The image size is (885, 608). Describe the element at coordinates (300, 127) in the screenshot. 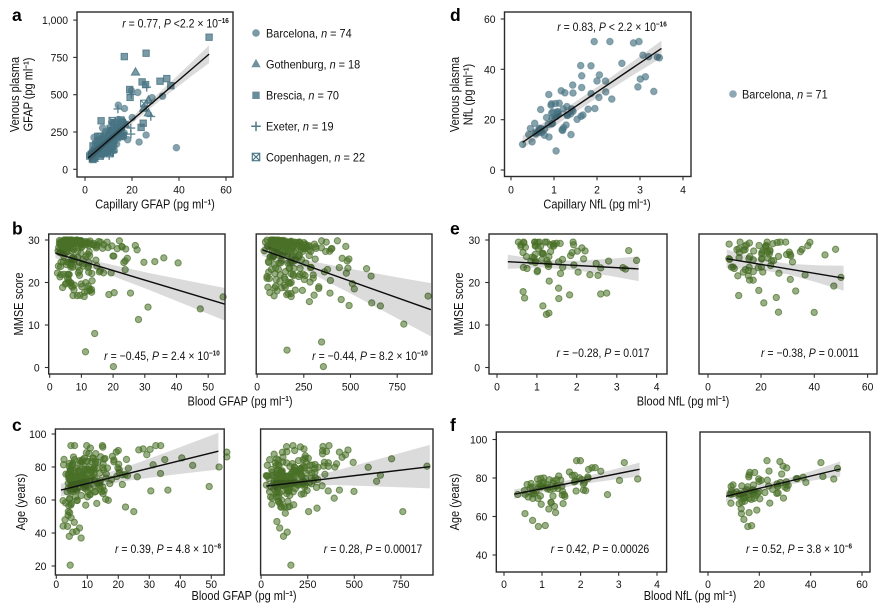

I see `svg-text: Exeter, n = 19` at that location.